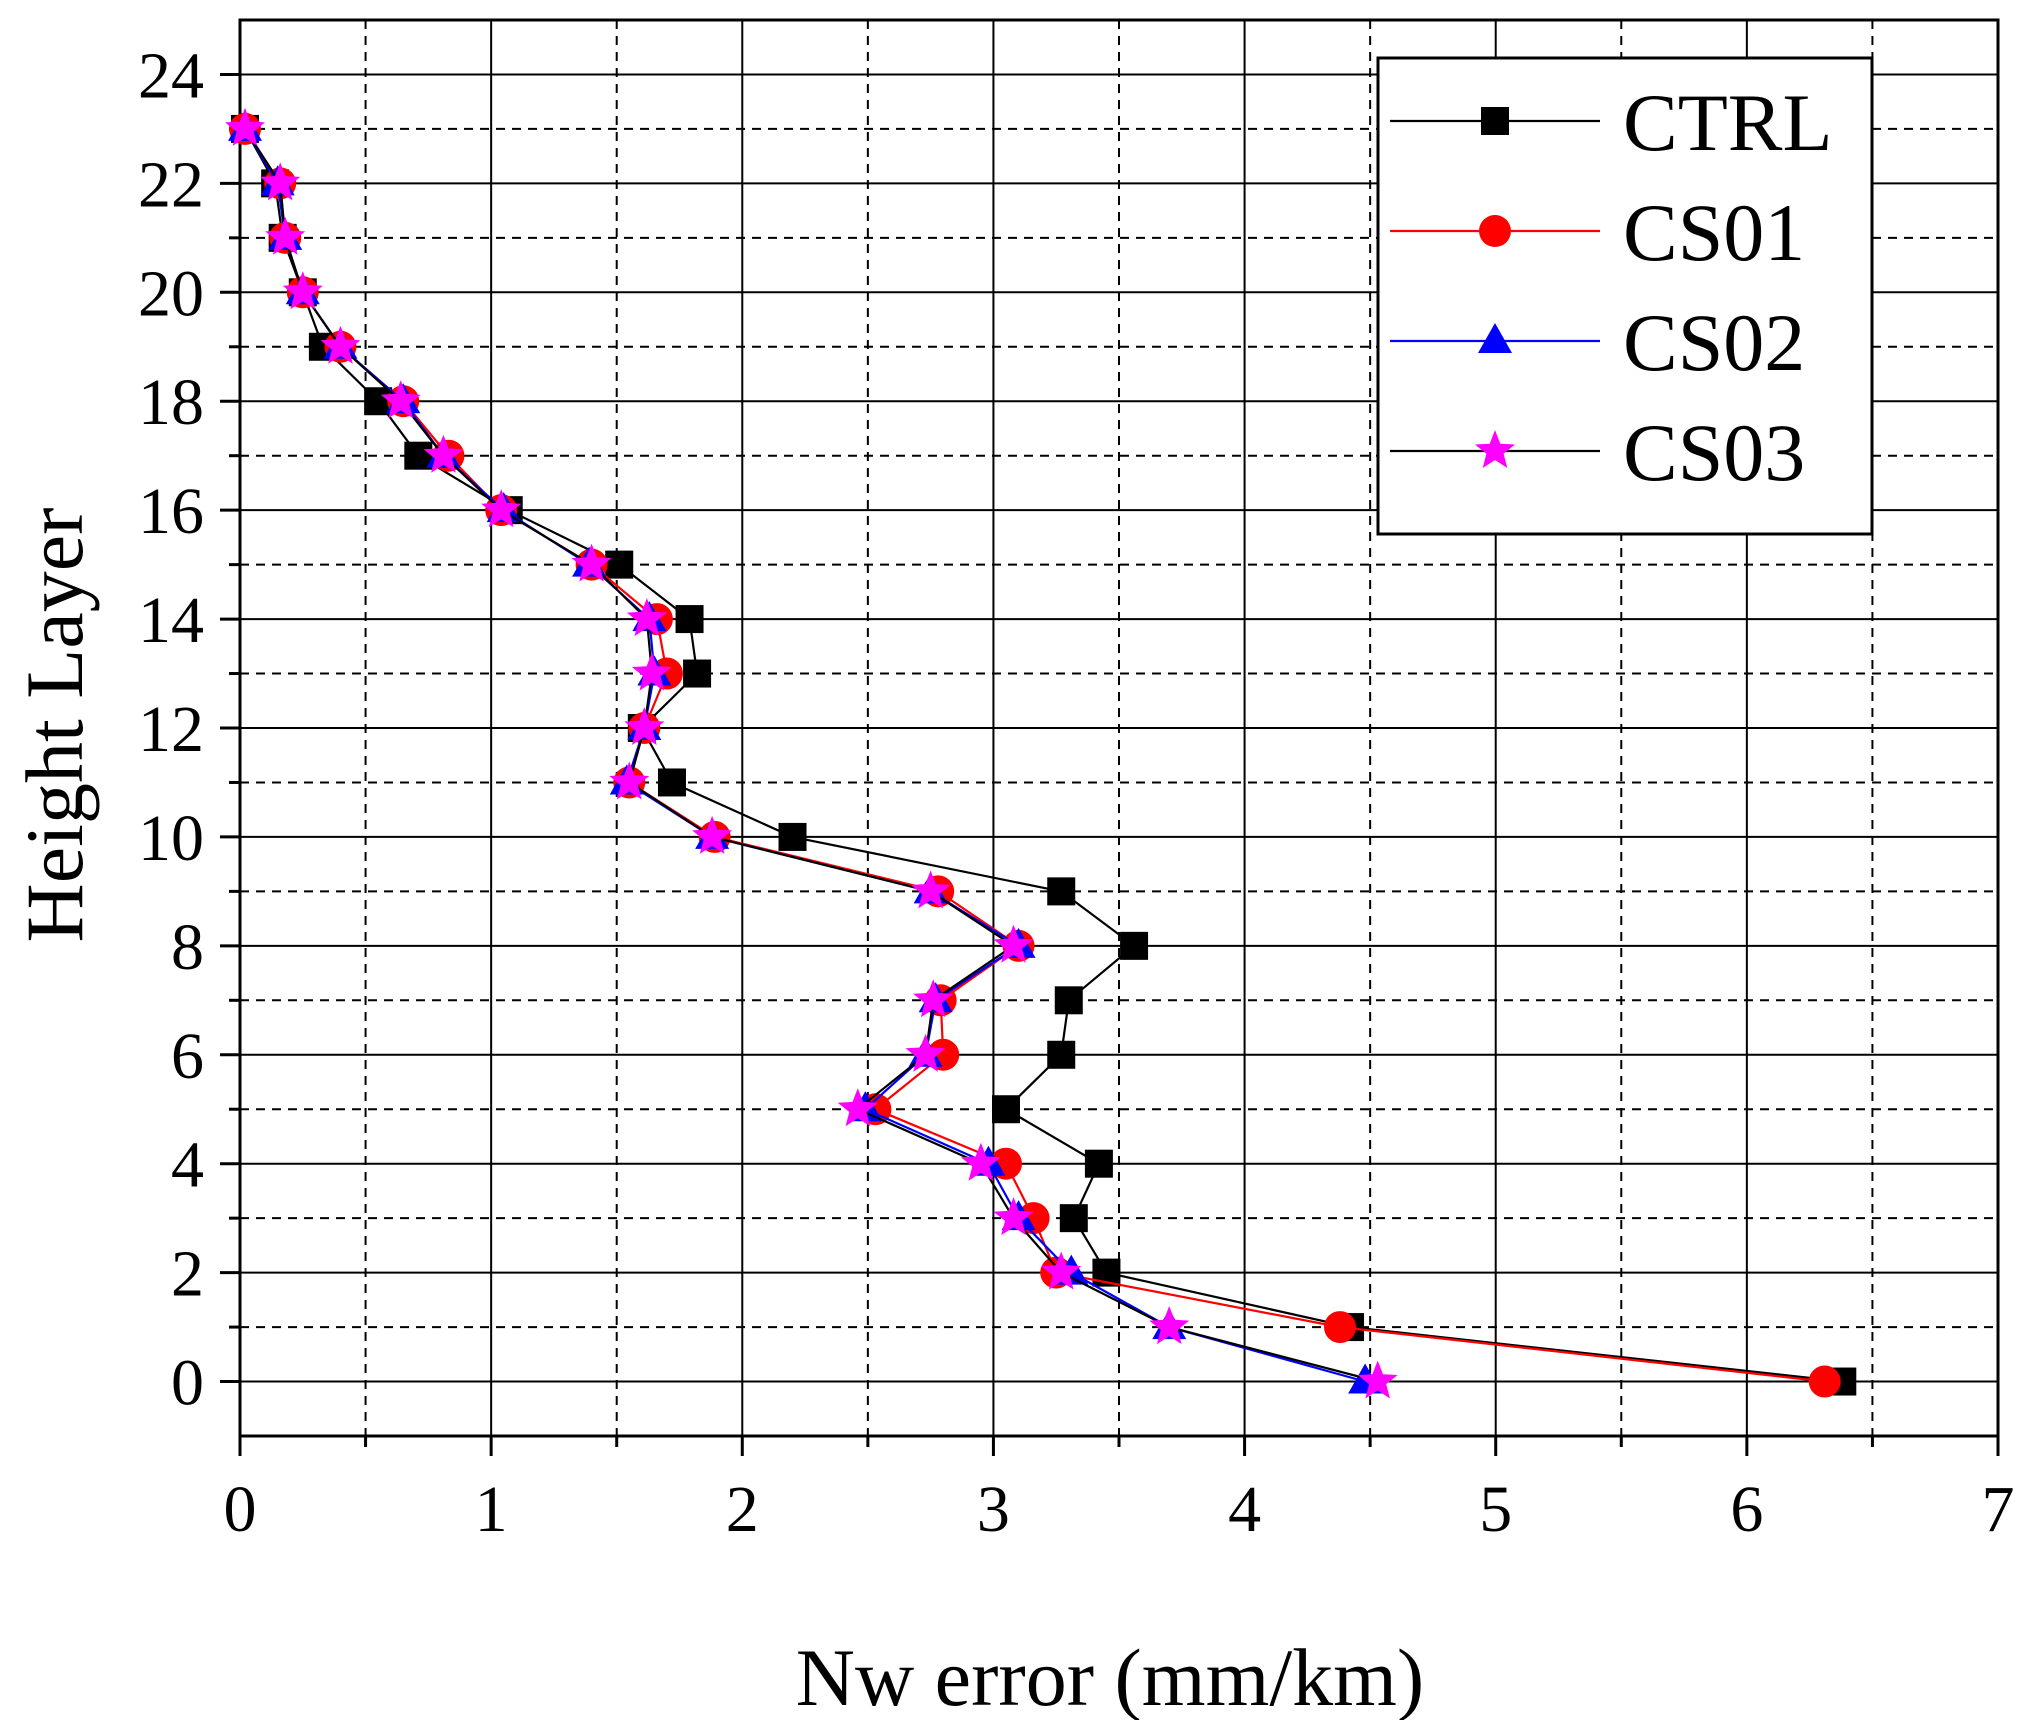  What do you see at coordinates (1611, 122) in the screenshot?
I see `legend-item-ctrl: CTRL` at bounding box center [1611, 122].